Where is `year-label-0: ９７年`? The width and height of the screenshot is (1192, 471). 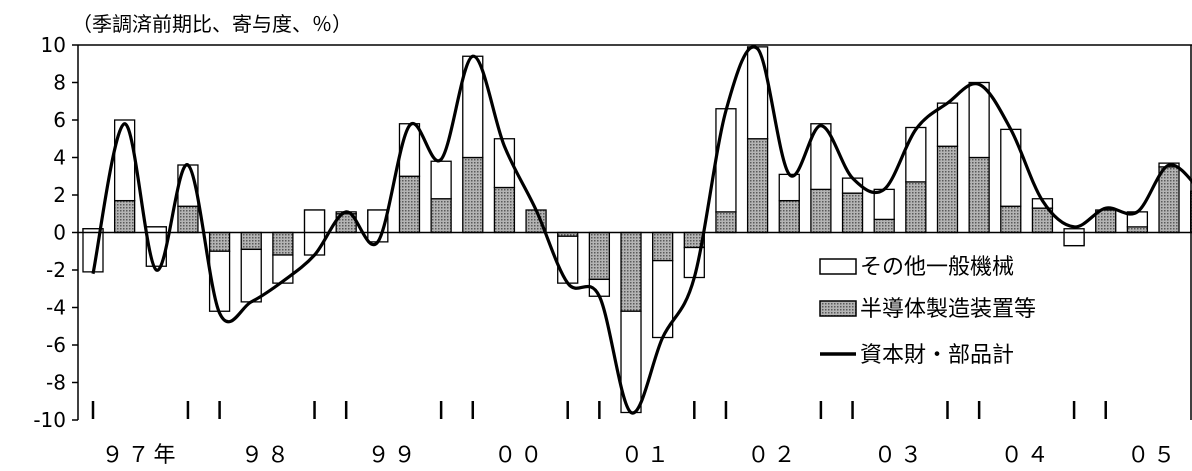 year-label-0: ９７年 is located at coordinates (140, 455).